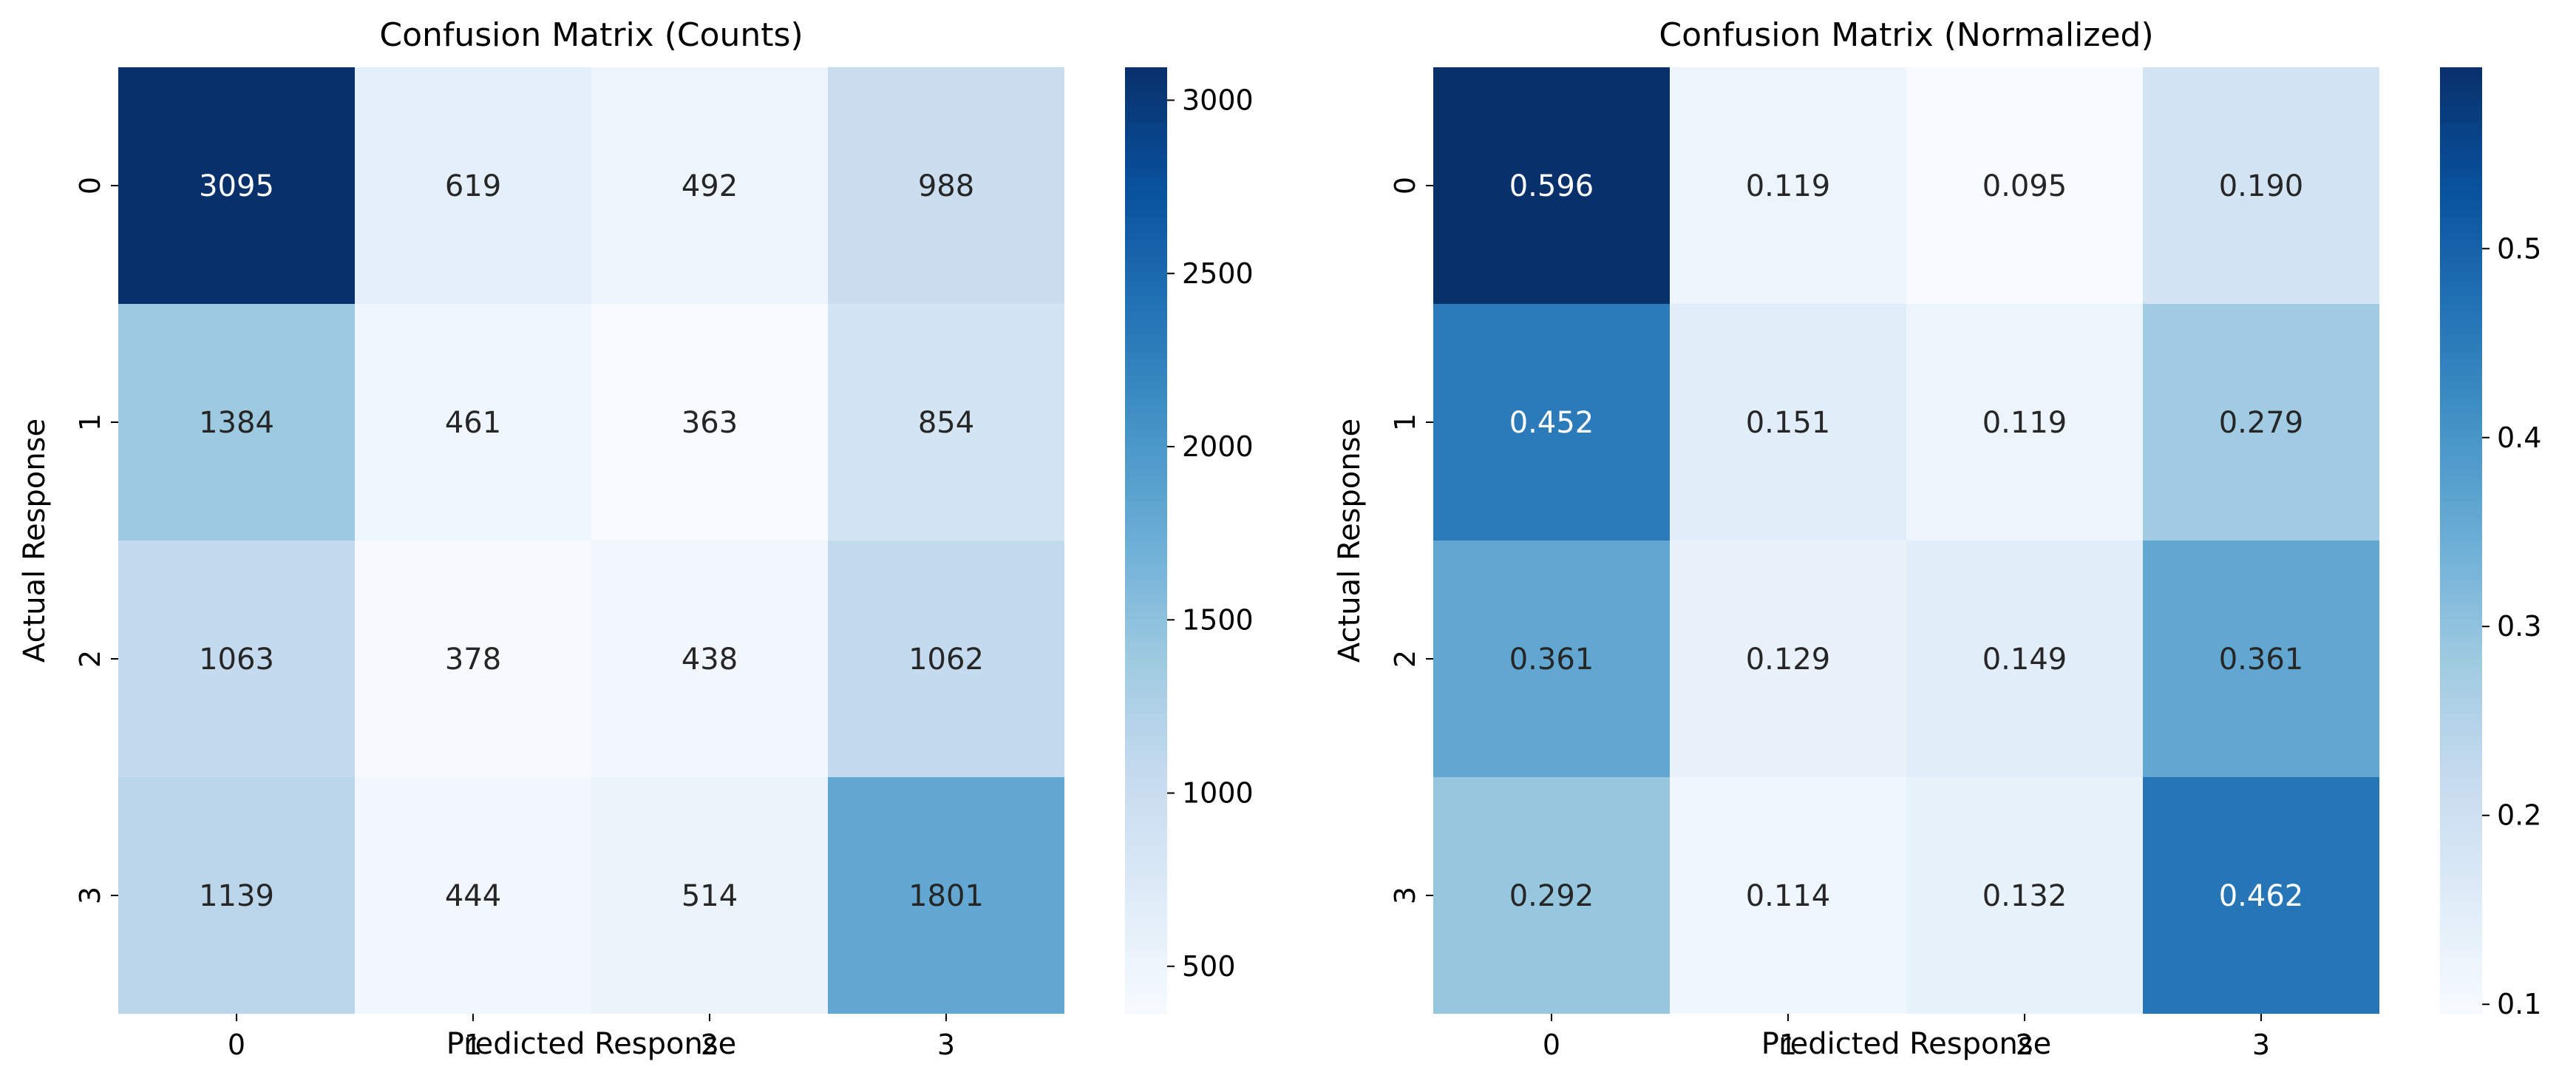 The height and width of the screenshot is (1084, 2576). Describe the element at coordinates (591, 1044) in the screenshot. I see `counts-x-axis-label: Predicted Response` at that location.